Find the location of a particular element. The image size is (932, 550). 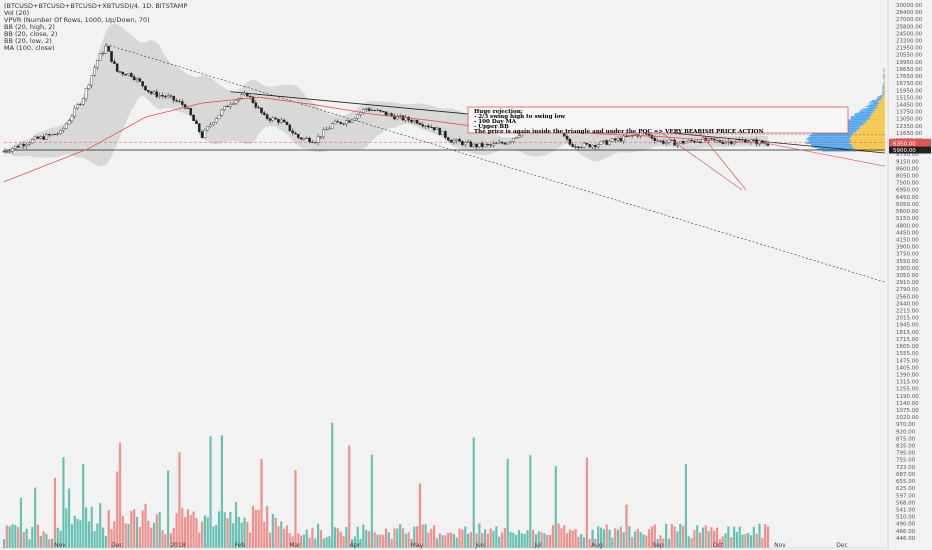

time-tick-label: Aug is located at coordinates (597, 545).